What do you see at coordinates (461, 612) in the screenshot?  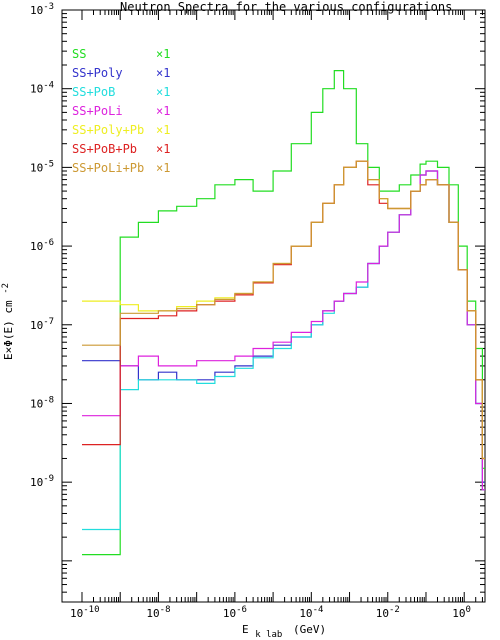 I see `x-tick-label: 10⁰` at bounding box center [461, 612].